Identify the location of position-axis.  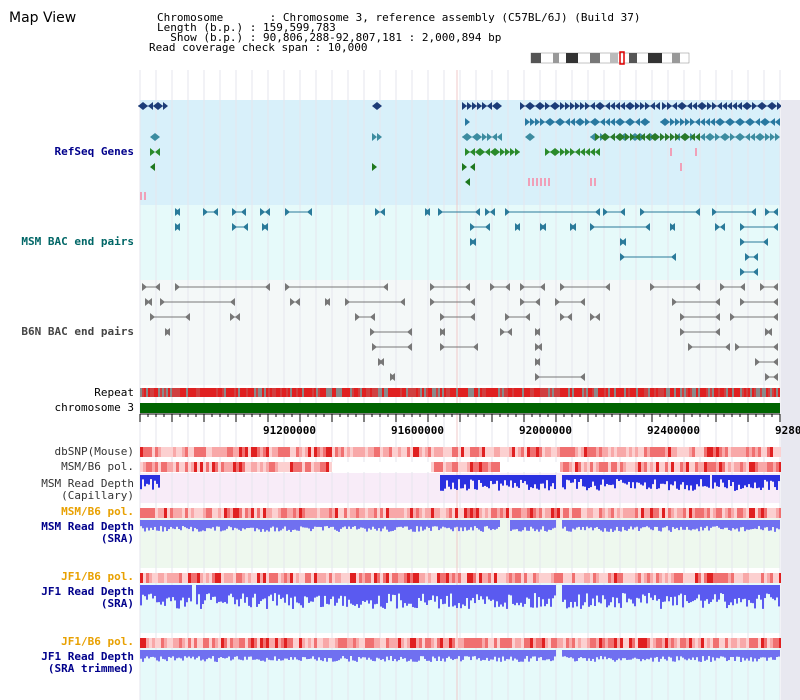
(460, 417).